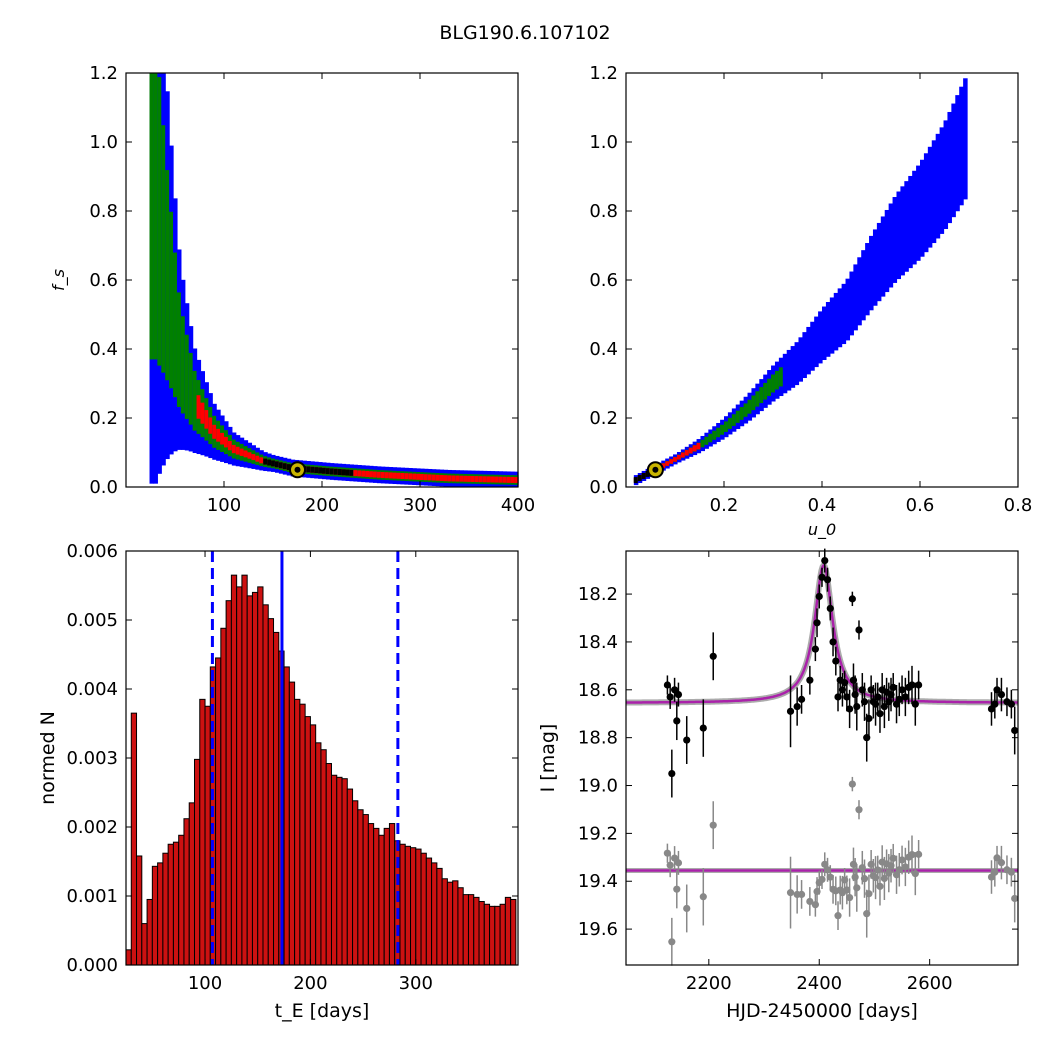  What do you see at coordinates (518, 505) in the screenshot?
I see `x-tick-label: 400` at bounding box center [518, 505].